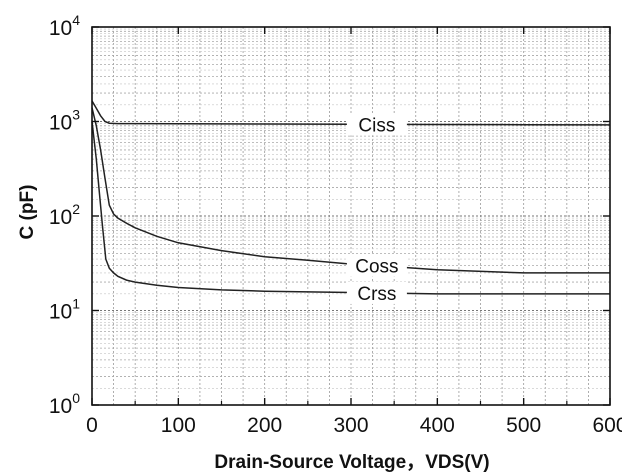  What do you see at coordinates (523, 425) in the screenshot?
I see `x-tick-label: 500` at bounding box center [523, 425].